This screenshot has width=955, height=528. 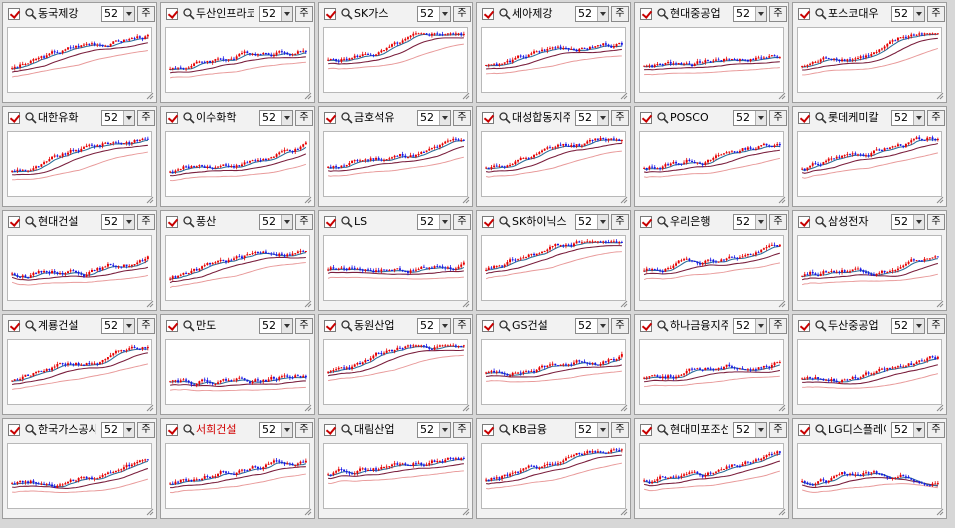 I want to click on stock-chart-panel: 세아제강9252주, so click(x=553, y=52).